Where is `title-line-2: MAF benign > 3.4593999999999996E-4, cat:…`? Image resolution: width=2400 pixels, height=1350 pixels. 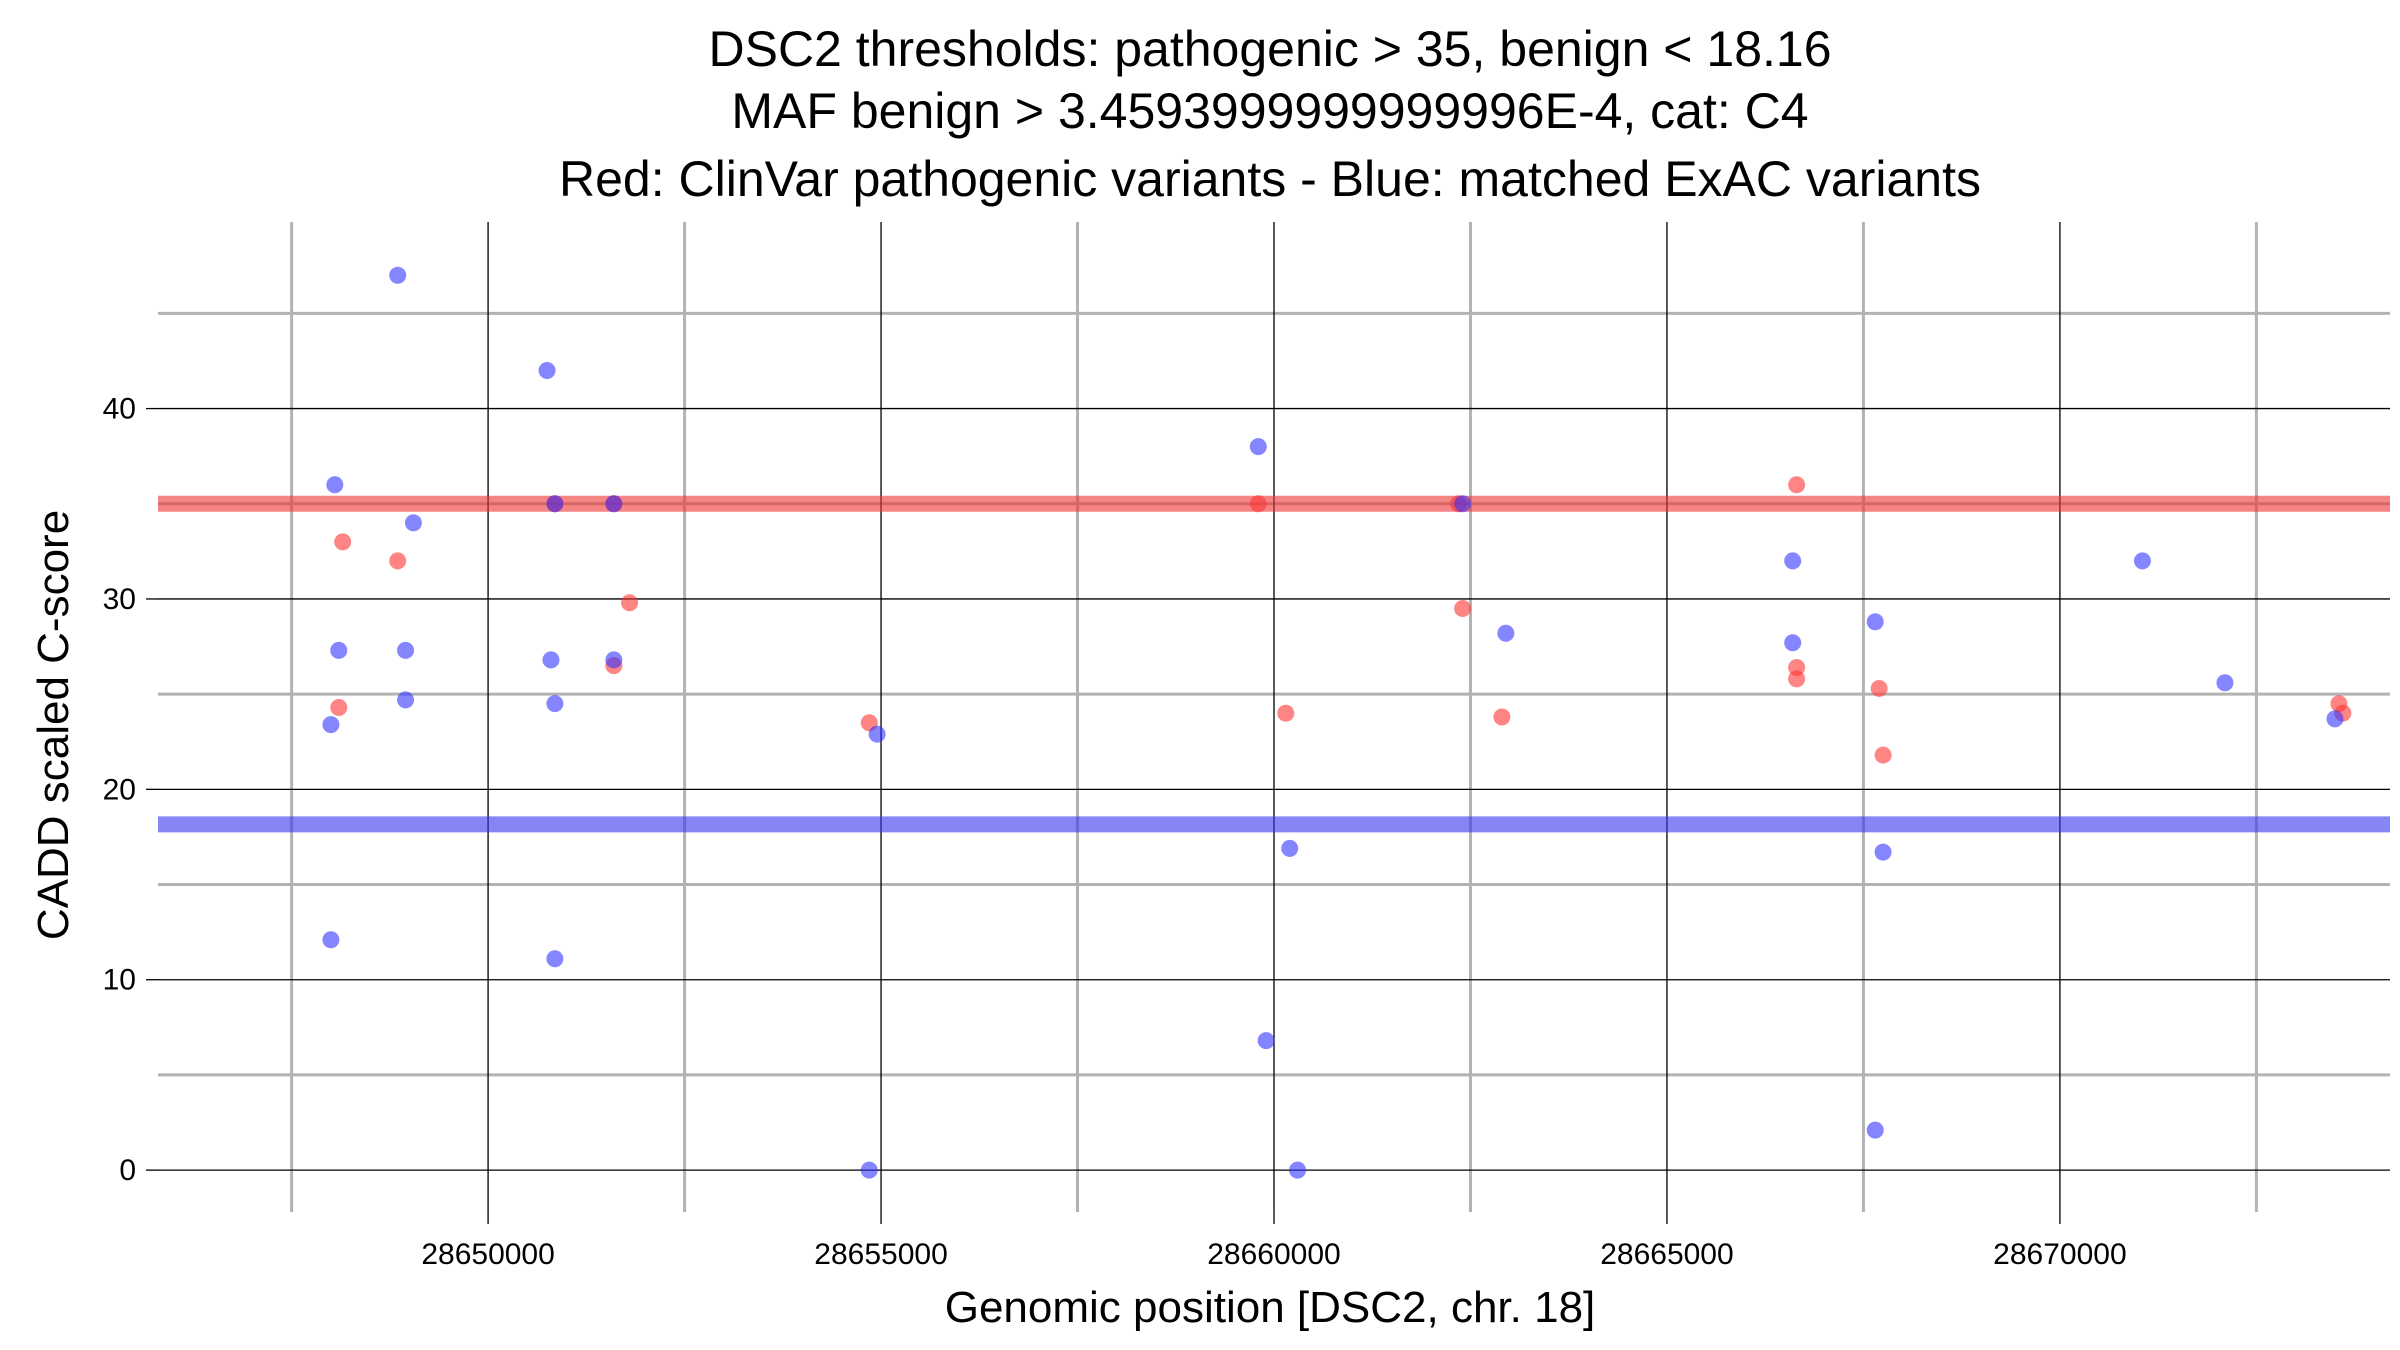
title-line-2: MAF benign > 3.4593999999999996E-4, cat:… is located at coordinates (1269, 111).